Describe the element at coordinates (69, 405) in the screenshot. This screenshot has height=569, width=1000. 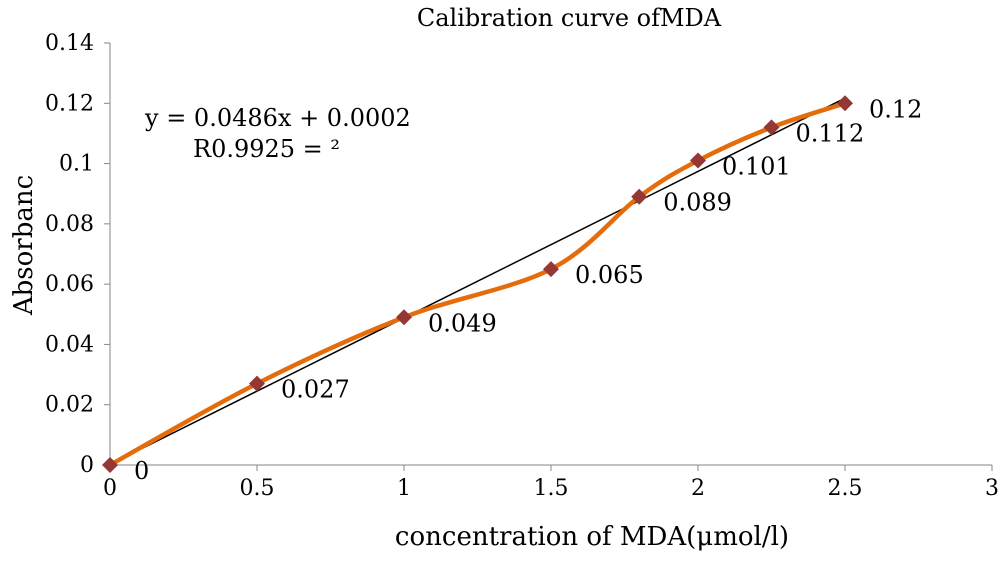
I see `y-tick-label: 0.02` at that location.